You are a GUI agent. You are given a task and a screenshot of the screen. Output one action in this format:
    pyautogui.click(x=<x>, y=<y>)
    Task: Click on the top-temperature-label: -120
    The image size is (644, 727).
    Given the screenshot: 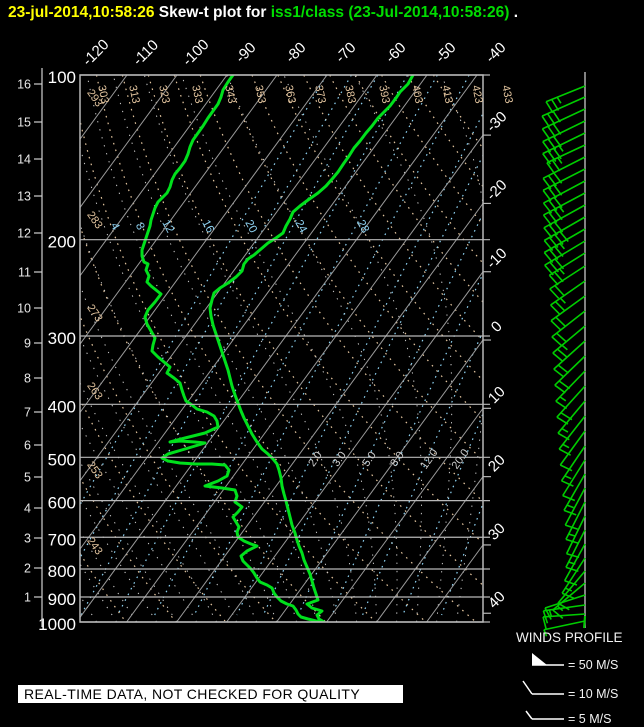 What is the action you would take?
    pyautogui.click(x=95, y=52)
    